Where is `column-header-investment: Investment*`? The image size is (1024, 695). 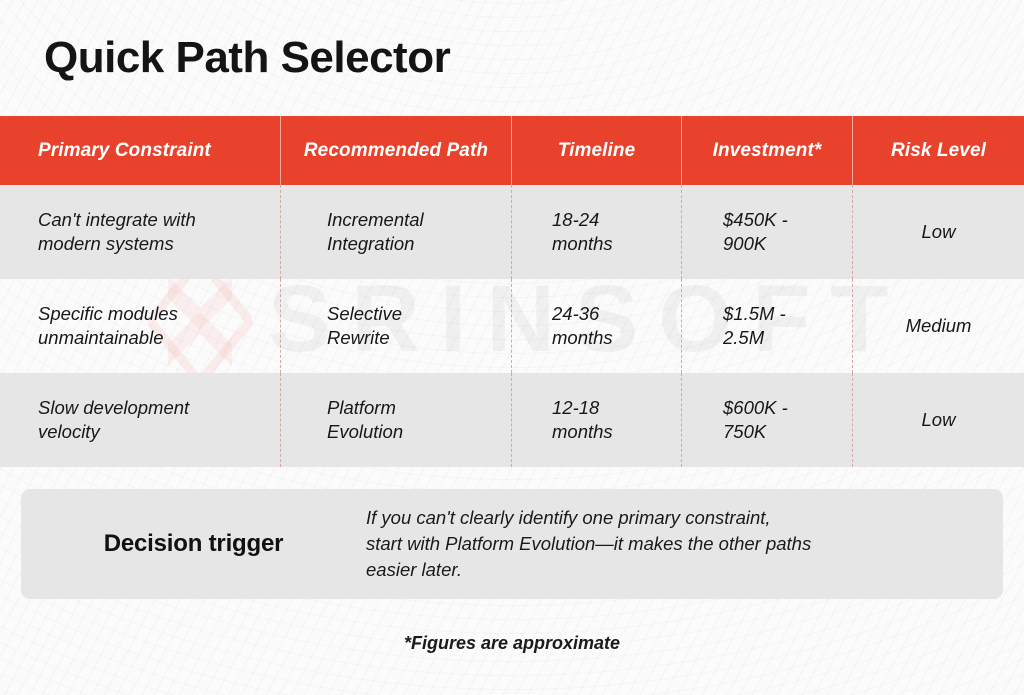
column-header-investment: Investment* is located at coordinates (767, 150).